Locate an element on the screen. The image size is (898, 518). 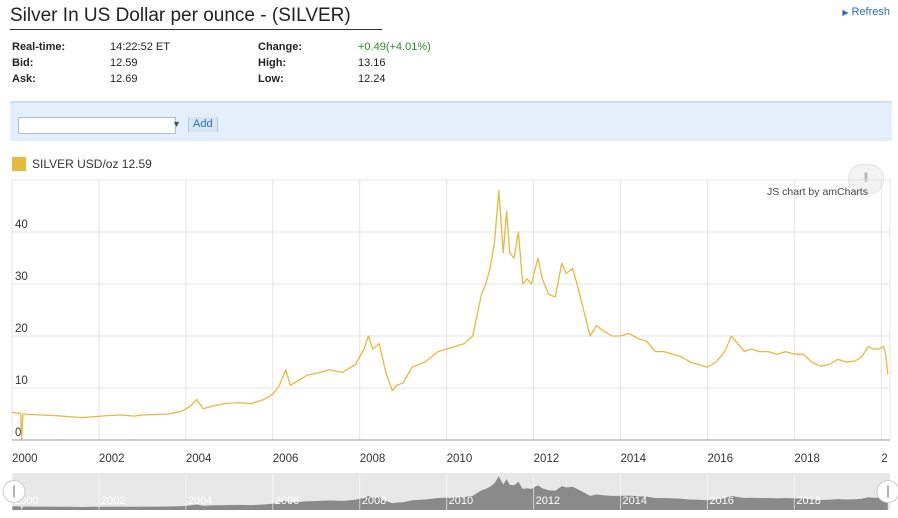
navigator-tick-label: 2006 is located at coordinates (287, 501).